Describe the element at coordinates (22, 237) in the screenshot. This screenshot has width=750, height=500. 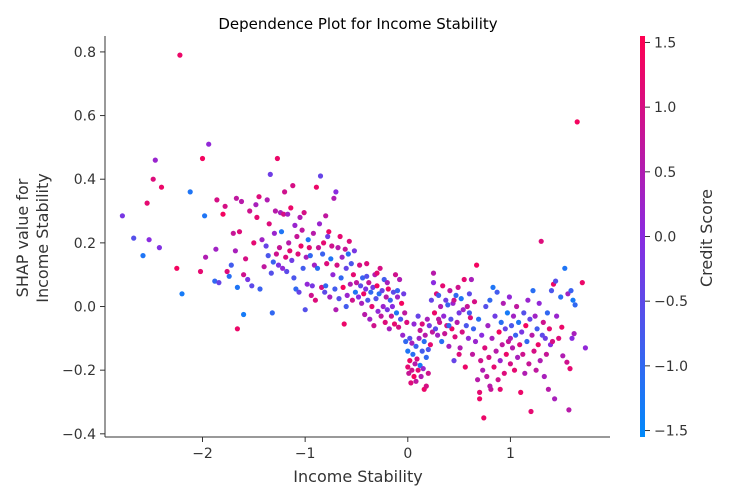
I see `y-axis-label-line-1: SHAP value for` at that location.